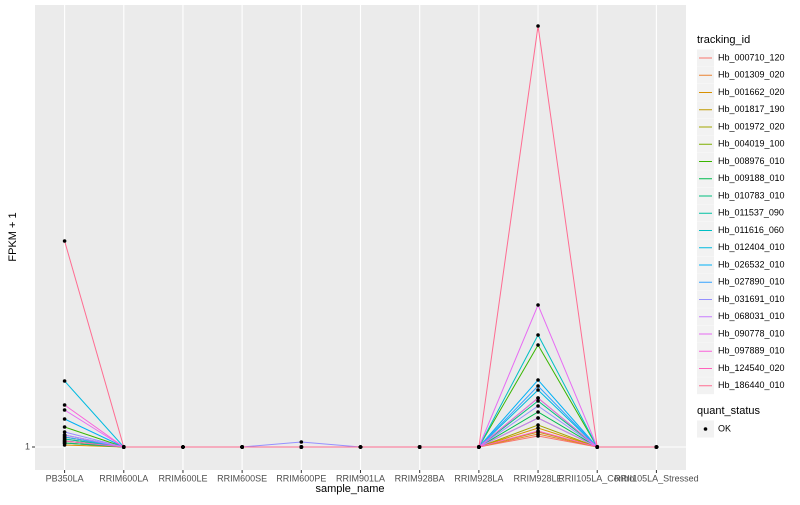 Image resolution: width=800 pixels, height=505 pixels. I want to click on x-tick-label: RRIM928LA, so click(478, 478).